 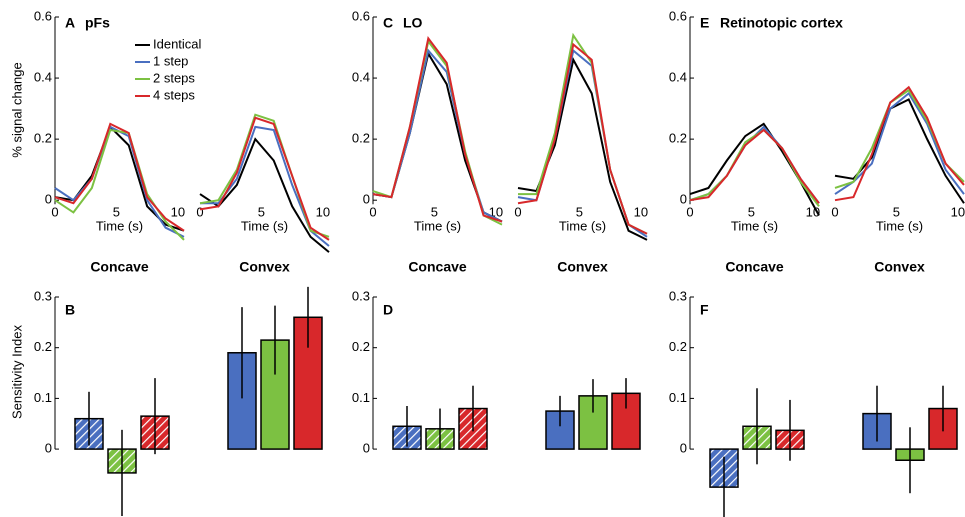 I want to click on y-axis-label: Sensitivity Index, so click(x=16, y=372).